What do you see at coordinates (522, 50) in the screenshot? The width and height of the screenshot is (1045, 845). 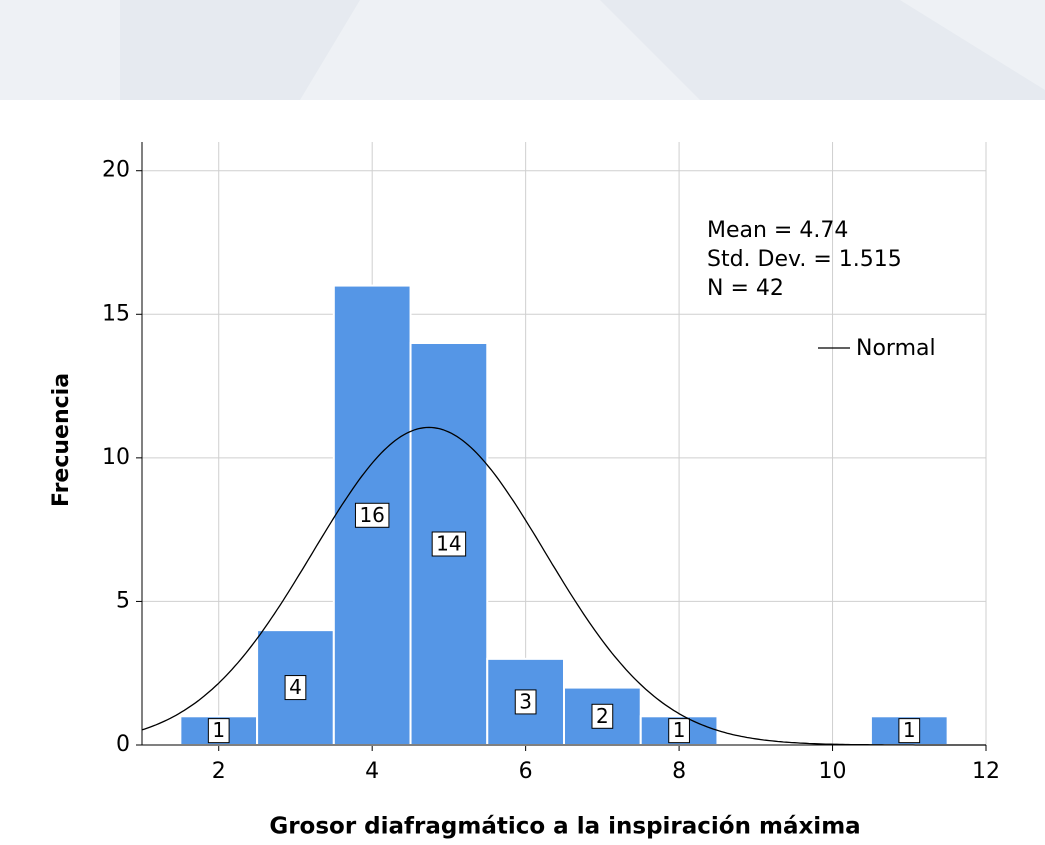 I see `background-watermark` at bounding box center [522, 50].